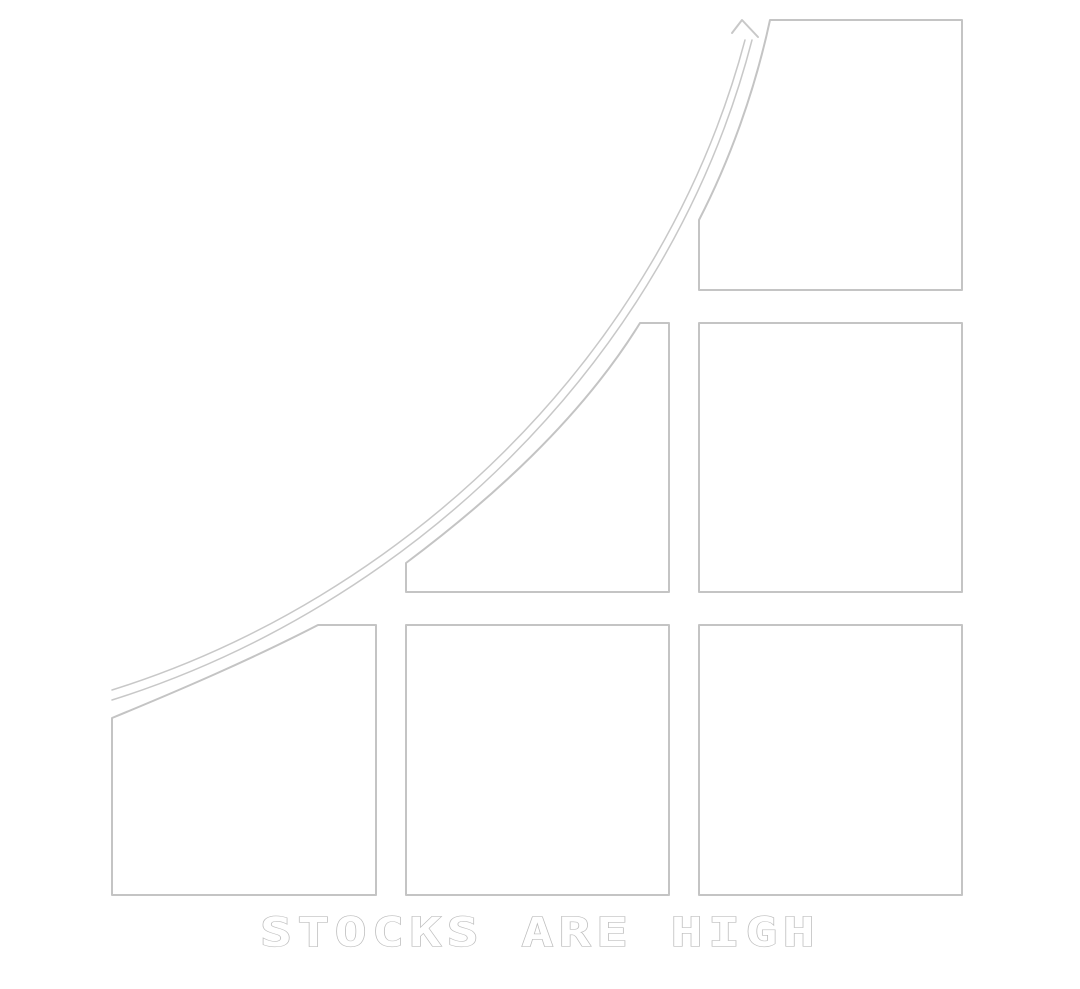  Describe the element at coordinates (745, 28) in the screenshot. I see `arrow-head-icon` at that location.